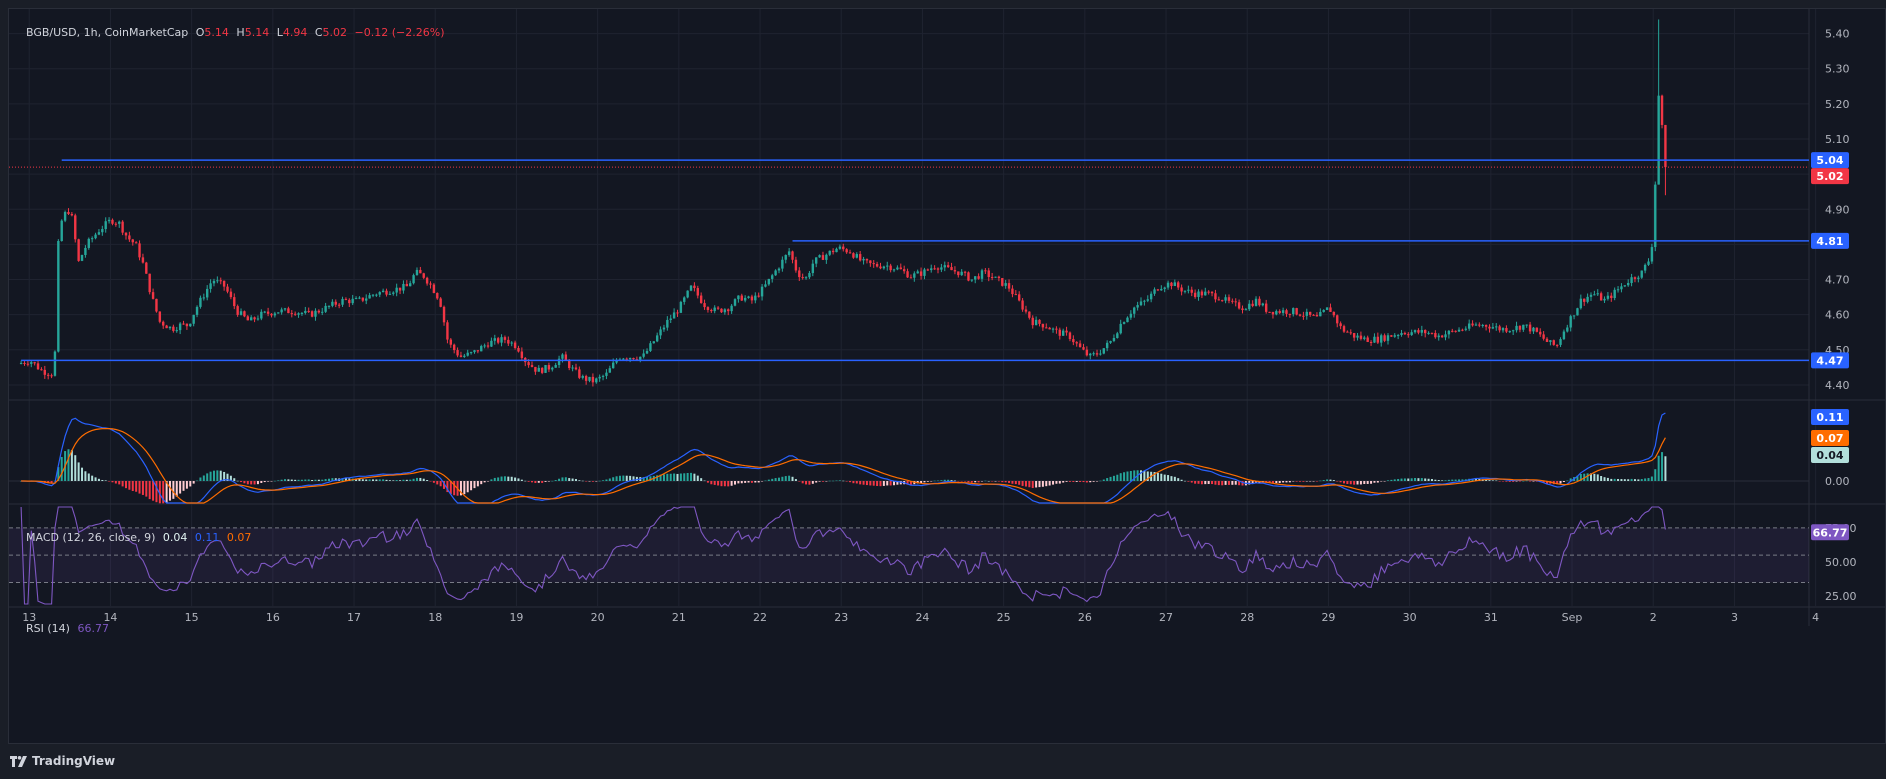 Image resolution: width=1886 pixels, height=779 pixels. Describe the element at coordinates (62, 761) in the screenshot. I see `tradingview-brand: TradingView` at that location.